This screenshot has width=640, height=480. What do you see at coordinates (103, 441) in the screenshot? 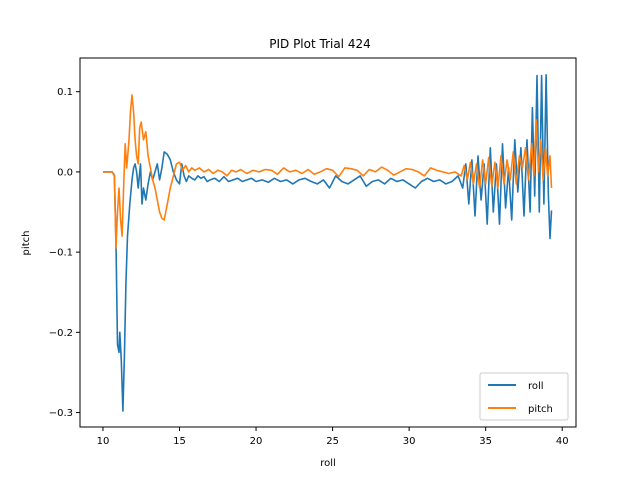
I see `x-tick-label: 10` at bounding box center [103, 441].